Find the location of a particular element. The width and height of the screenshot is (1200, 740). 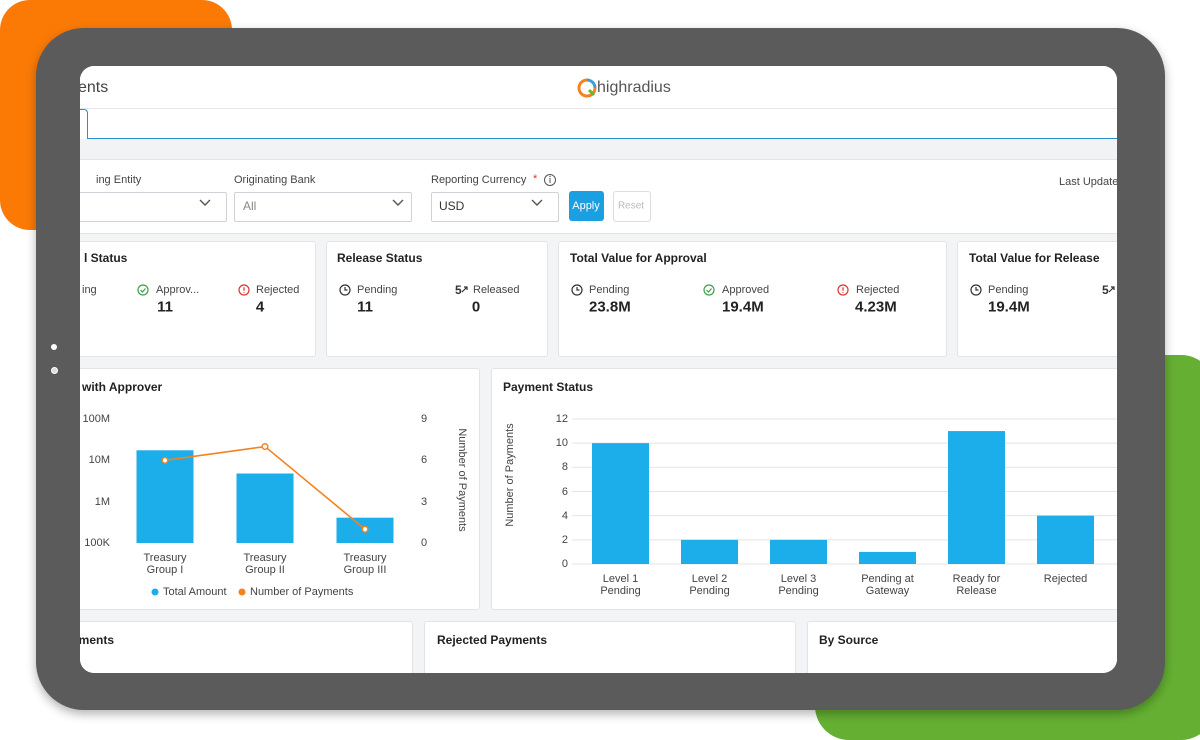

released-icon: 5 is located at coordinates (1108, 290).